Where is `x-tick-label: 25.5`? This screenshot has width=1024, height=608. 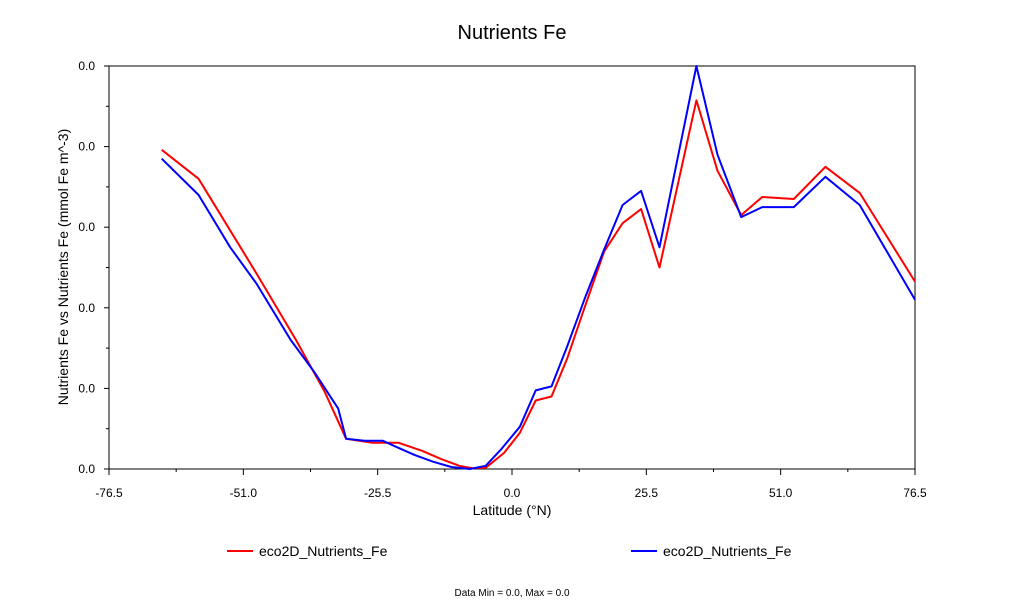
x-tick-label: 25.5 is located at coordinates (647, 493).